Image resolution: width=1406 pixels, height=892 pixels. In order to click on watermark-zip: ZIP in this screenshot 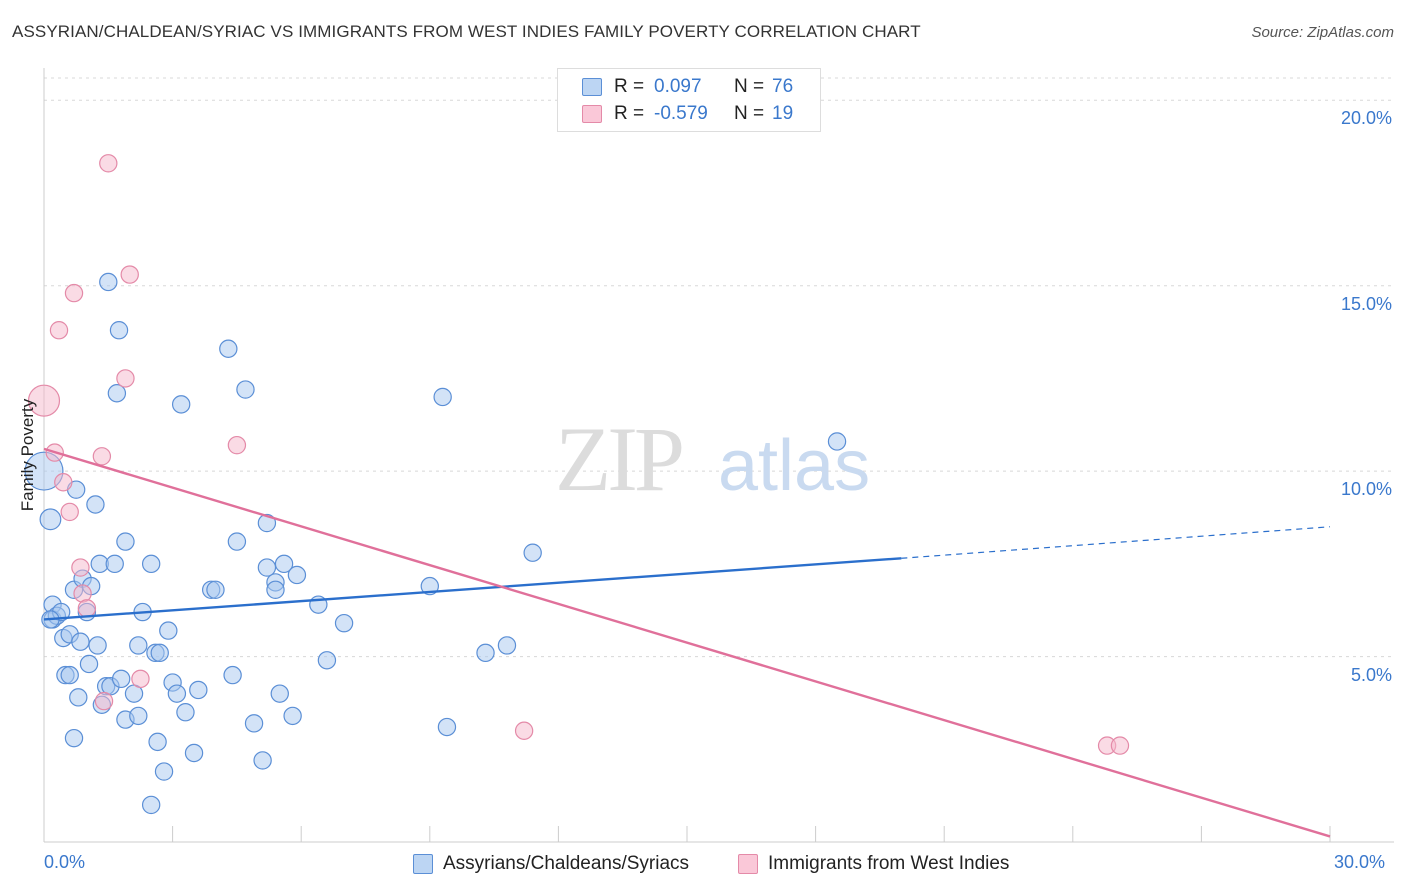, I will do `click(618, 459)`.